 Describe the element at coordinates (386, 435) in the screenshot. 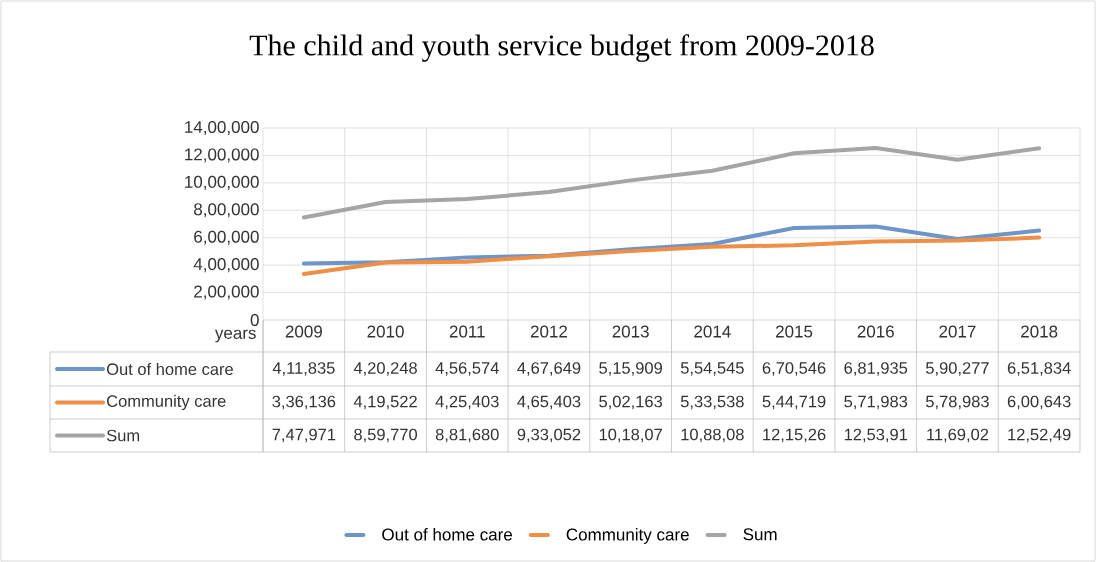

I see `data-label: 8,59,770` at that location.